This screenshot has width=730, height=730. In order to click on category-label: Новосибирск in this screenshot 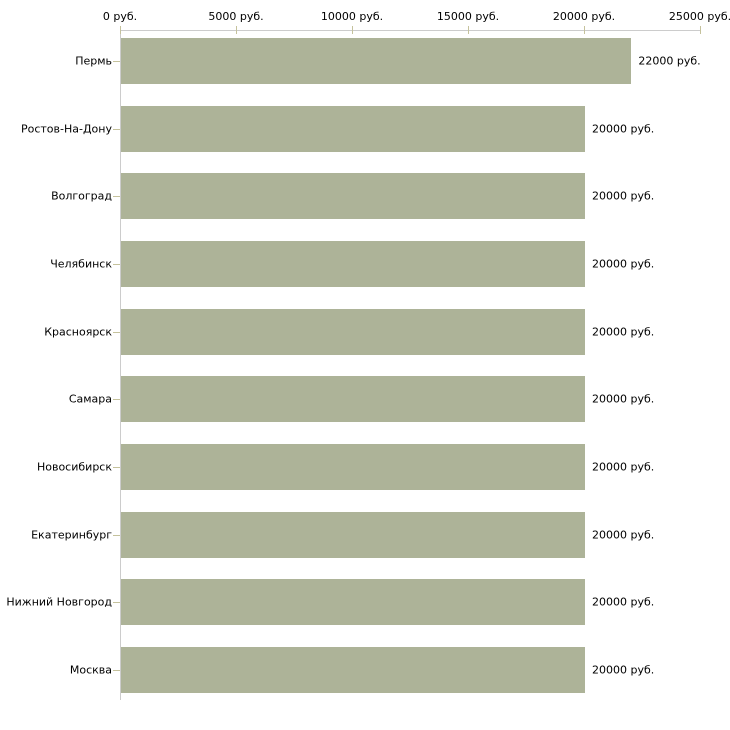, I will do `click(74, 467)`.